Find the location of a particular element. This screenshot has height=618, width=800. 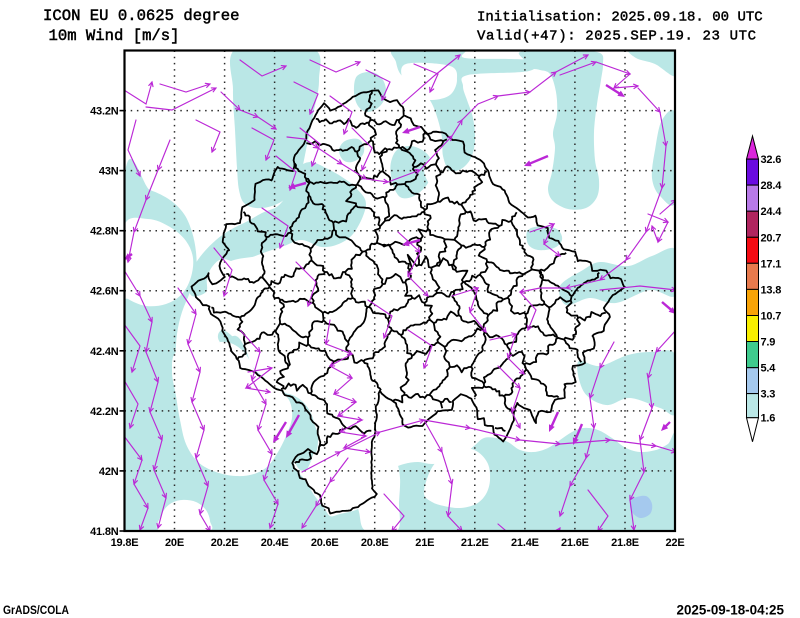

svg-text: 32.6 is located at coordinates (771, 160).